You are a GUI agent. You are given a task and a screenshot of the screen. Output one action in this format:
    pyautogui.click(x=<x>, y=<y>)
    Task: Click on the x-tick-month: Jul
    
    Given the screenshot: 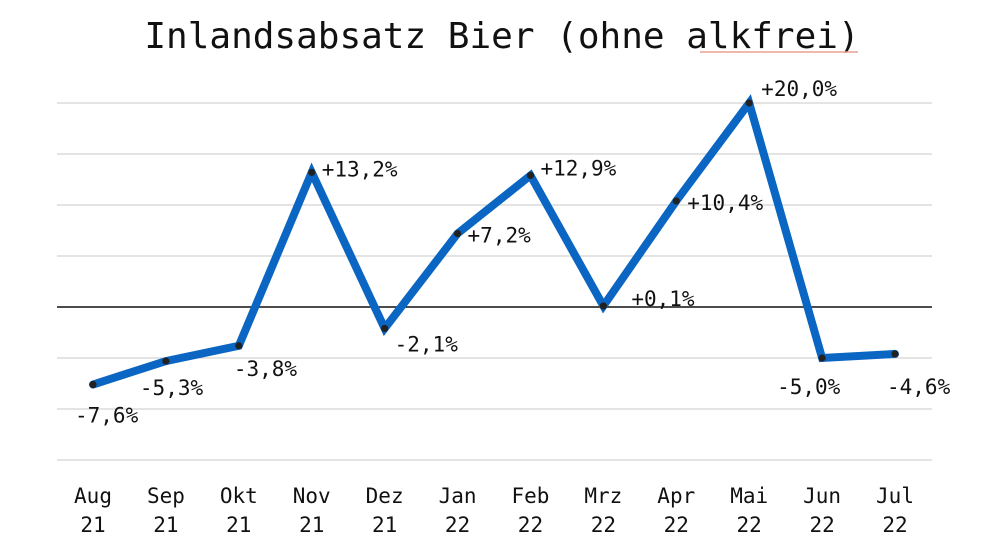 What is the action you would take?
    pyautogui.click(x=895, y=496)
    